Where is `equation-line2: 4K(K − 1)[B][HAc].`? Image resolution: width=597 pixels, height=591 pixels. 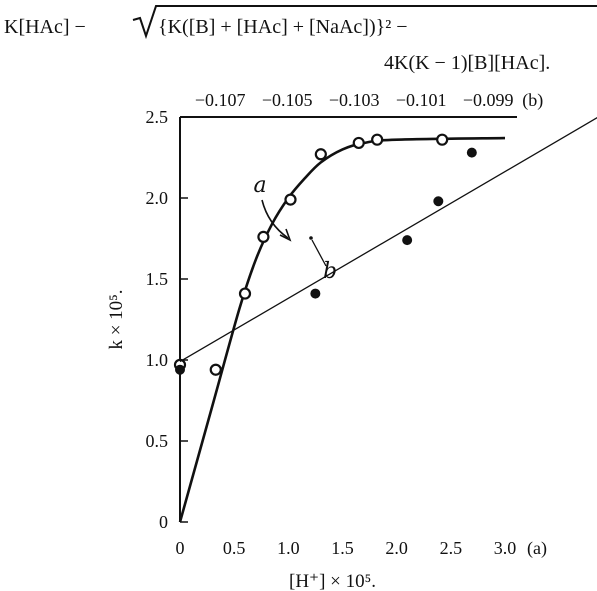 equation-line2: 4K(K − 1)[B][HAc]. is located at coordinates (467, 63).